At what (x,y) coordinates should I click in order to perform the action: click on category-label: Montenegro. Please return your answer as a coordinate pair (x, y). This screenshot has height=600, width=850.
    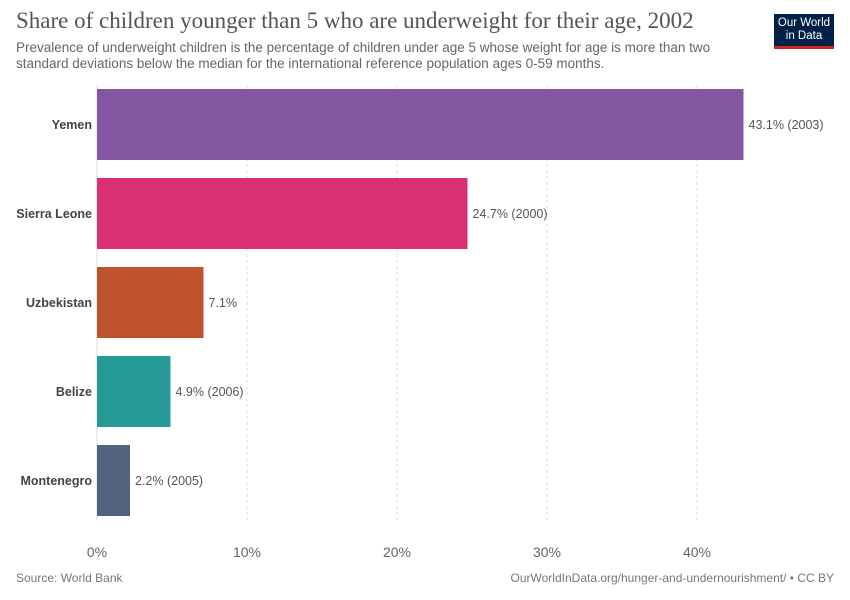
    Looking at the image, I should click on (56, 481).